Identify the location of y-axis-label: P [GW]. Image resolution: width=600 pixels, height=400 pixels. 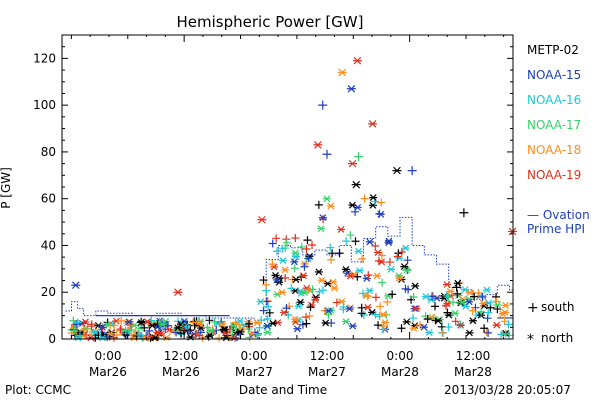
(6, 188).